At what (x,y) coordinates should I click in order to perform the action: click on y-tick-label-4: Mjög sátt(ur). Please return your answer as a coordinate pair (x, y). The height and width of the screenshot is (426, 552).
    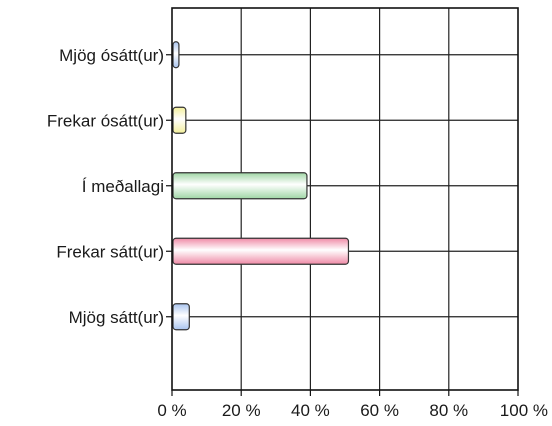
    Looking at the image, I should click on (116, 317).